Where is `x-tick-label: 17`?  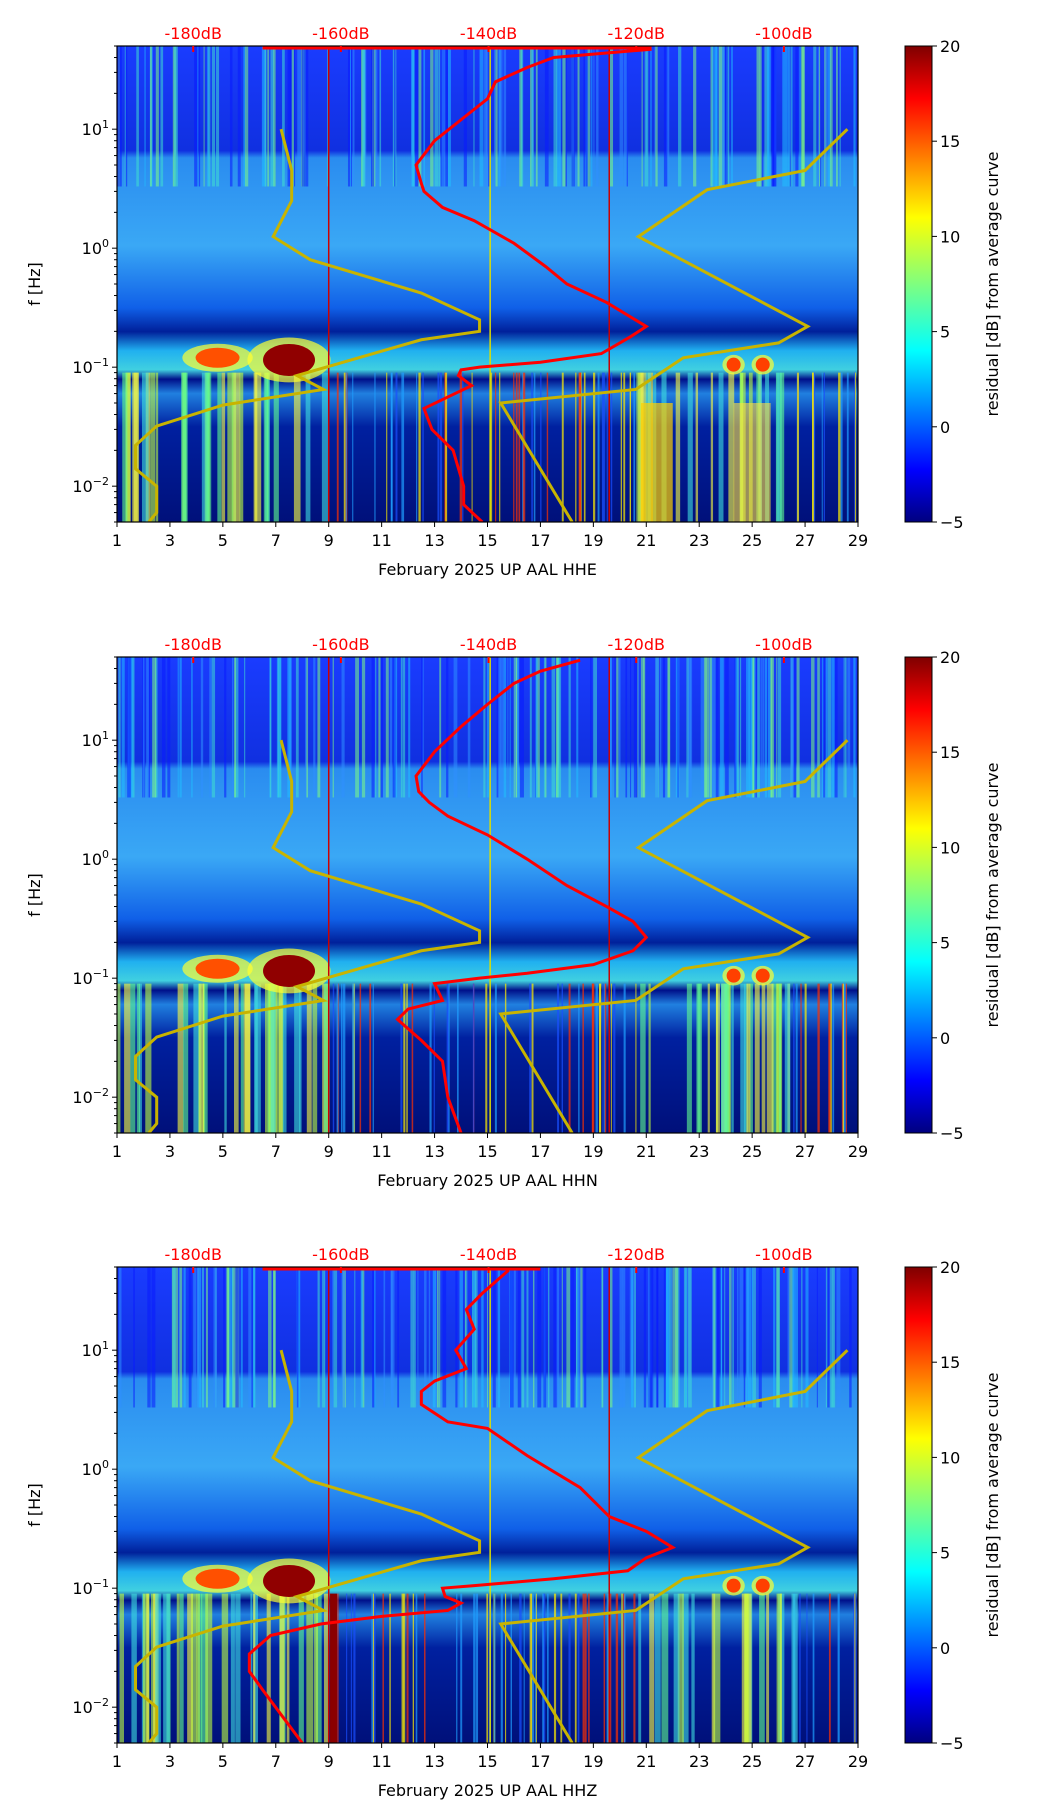 x-tick-label: 17 is located at coordinates (540, 1151).